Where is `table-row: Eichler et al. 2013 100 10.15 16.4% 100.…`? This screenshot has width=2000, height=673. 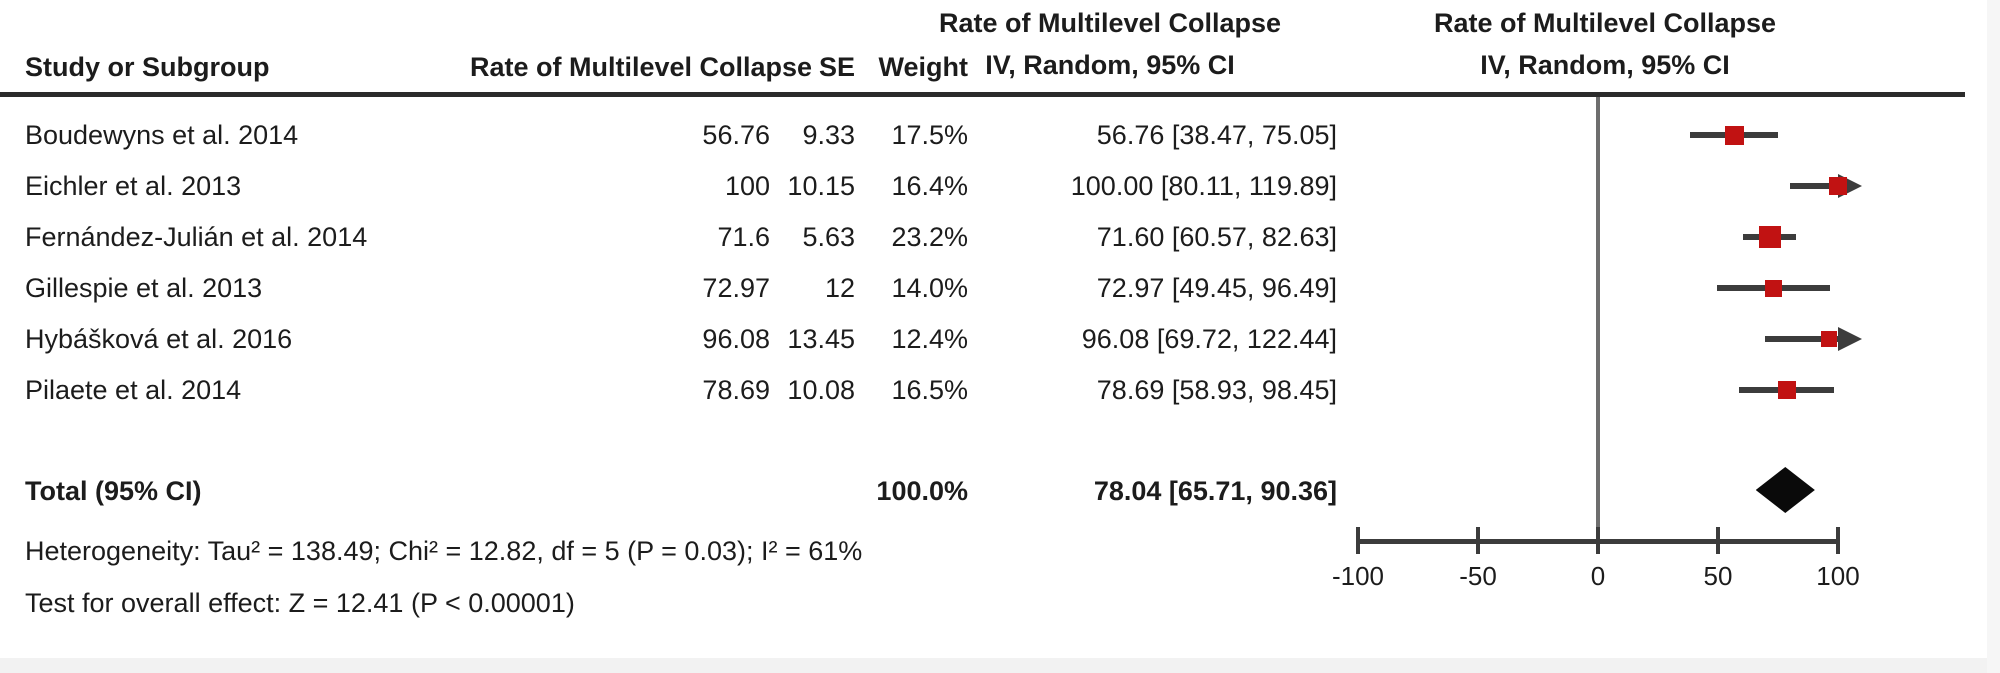 table-row: Eichler et al. 2013 100 10.15 16.4% 100.… is located at coordinates (672, 186).